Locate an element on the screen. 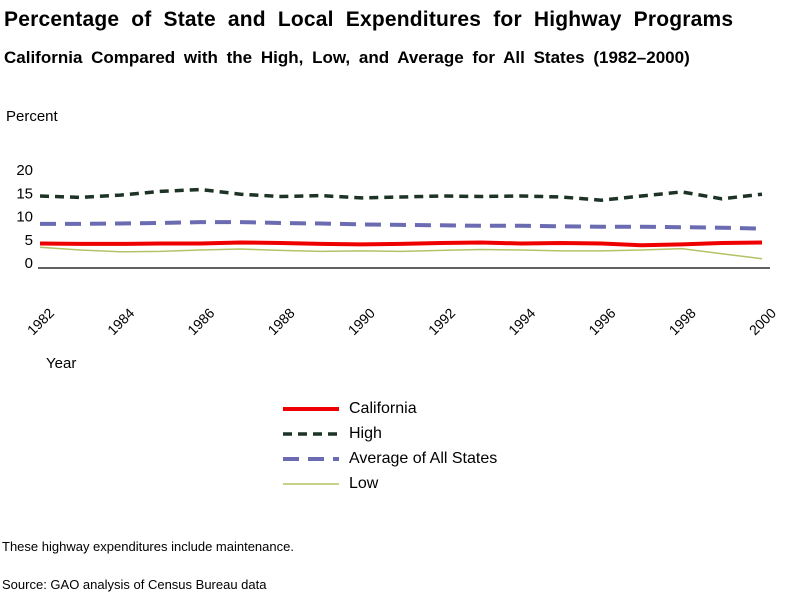 This screenshot has width=800, height=600. legend-item-low: Low is located at coordinates (389, 483).